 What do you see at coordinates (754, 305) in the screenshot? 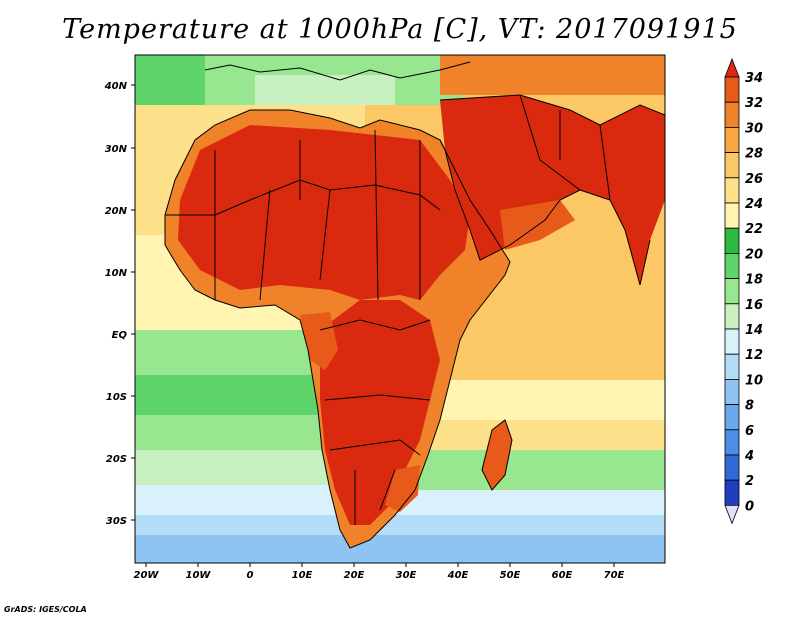
I see `colorbar-label: 16` at bounding box center [754, 305].